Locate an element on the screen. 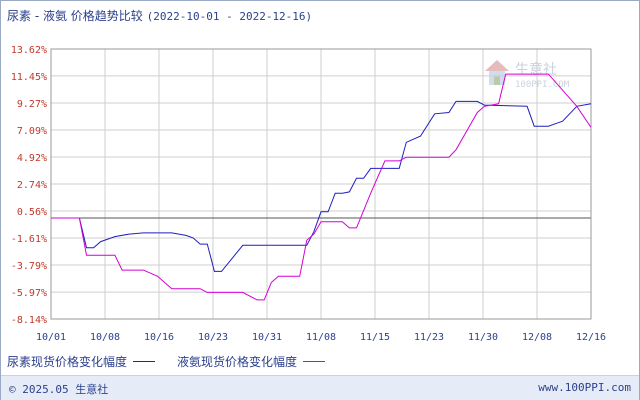  legend-label-ammonia: 液氨现货价格变化幅度 is located at coordinates (237, 362).